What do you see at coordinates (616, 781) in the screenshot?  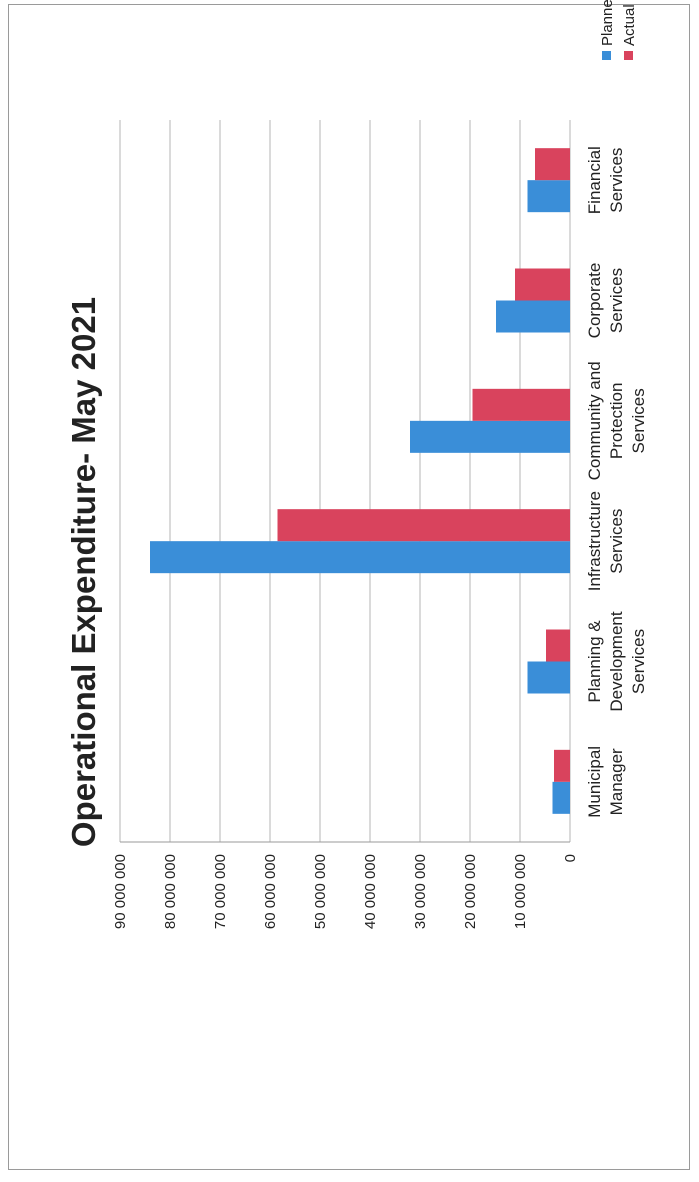 I see `category-label: Manager` at bounding box center [616, 781].